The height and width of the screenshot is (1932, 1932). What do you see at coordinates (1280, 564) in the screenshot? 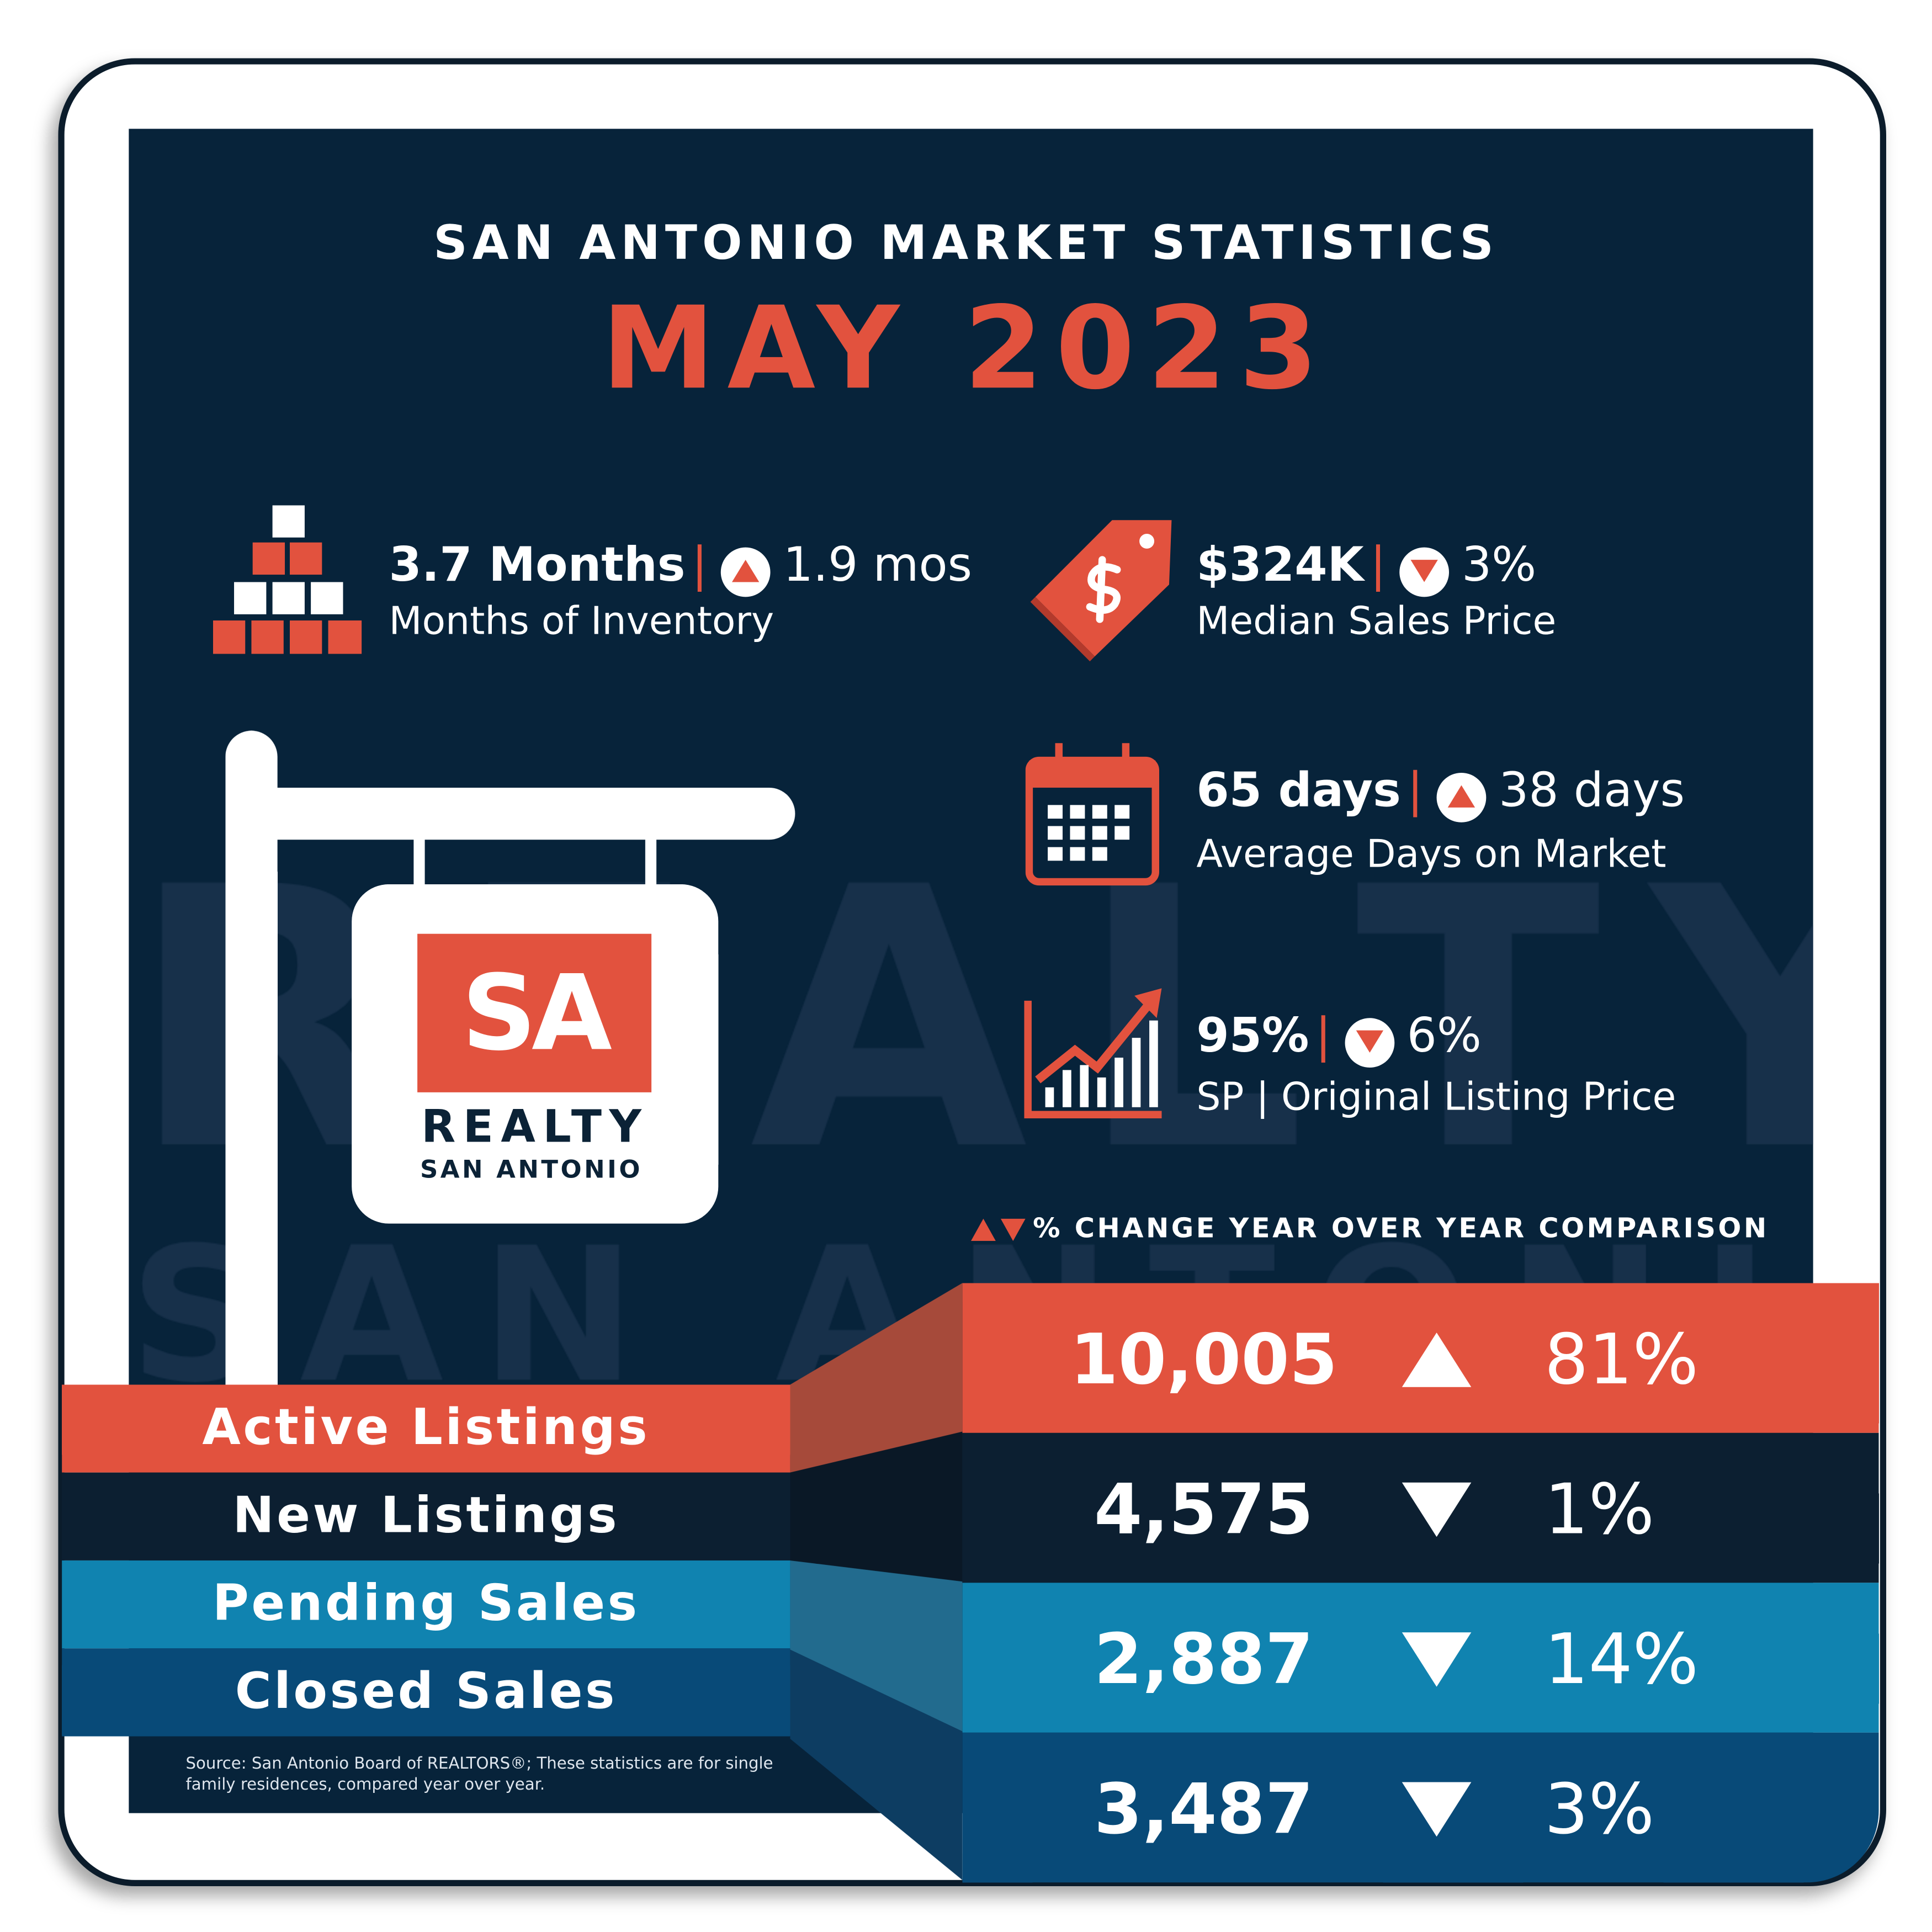
I see `stat-value: $324K` at bounding box center [1280, 564].